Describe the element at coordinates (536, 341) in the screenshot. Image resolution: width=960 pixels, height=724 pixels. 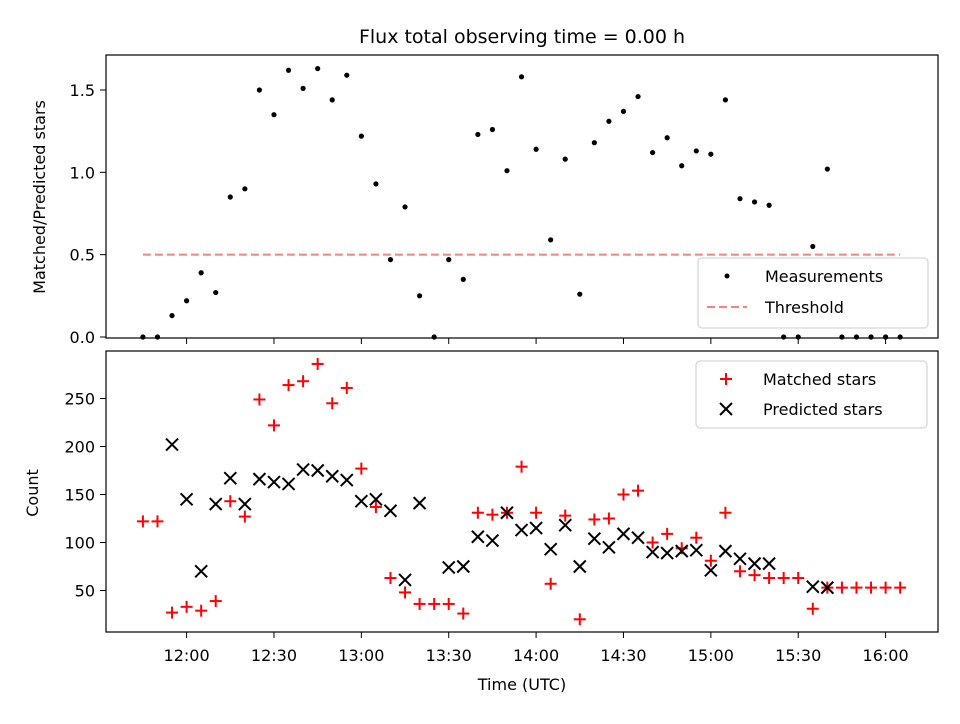
I see `top-x-ticks` at that location.